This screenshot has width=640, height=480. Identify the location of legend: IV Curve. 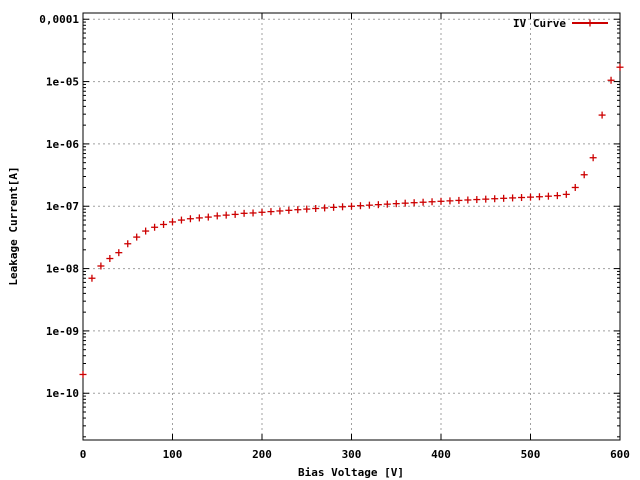
(560, 23).